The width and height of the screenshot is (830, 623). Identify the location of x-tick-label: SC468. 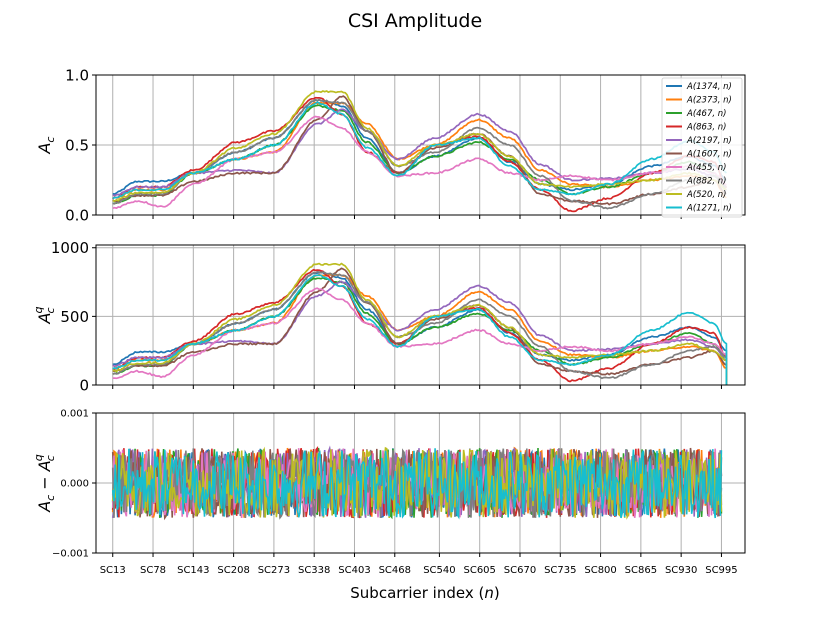
(395, 570).